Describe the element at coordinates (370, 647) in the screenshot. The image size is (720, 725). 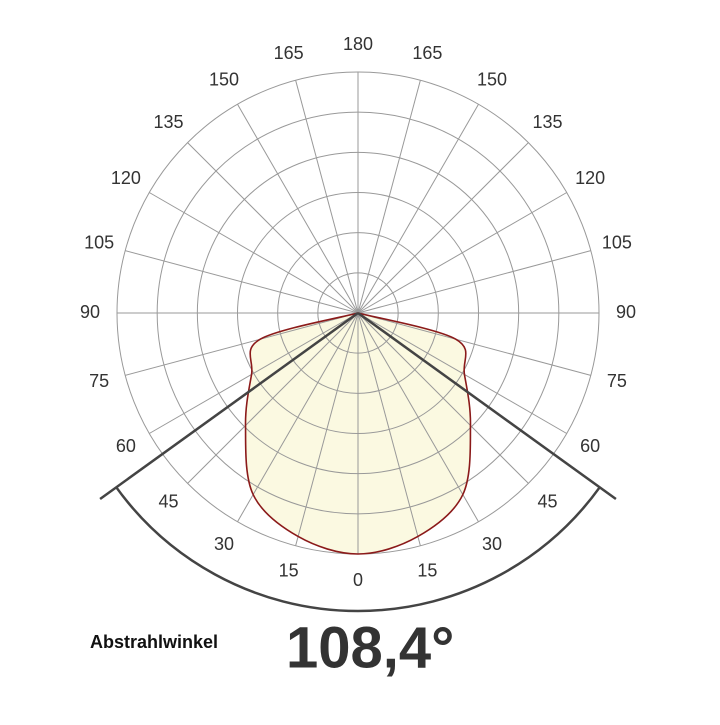
I see `beam-value: 108,4°` at that location.